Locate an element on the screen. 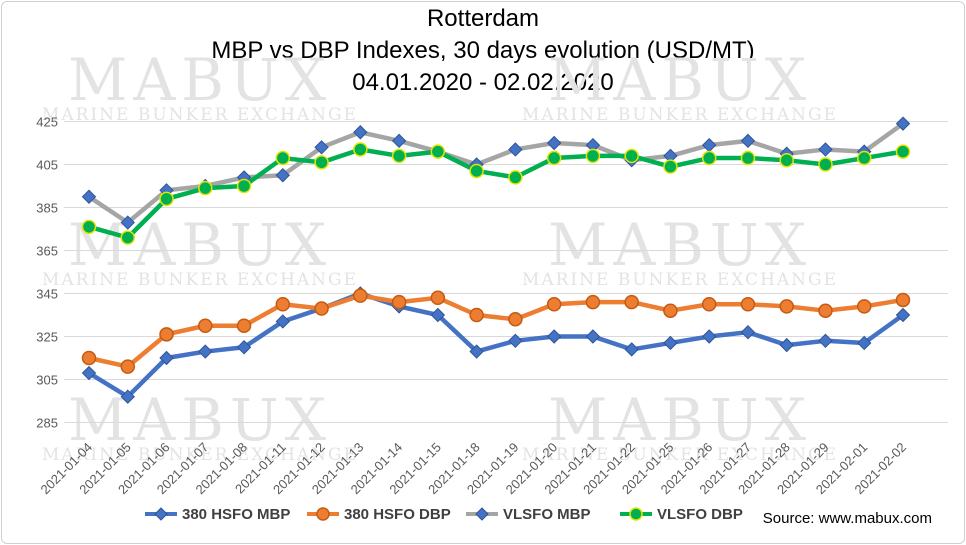  series-line is located at coordinates (496, 193).